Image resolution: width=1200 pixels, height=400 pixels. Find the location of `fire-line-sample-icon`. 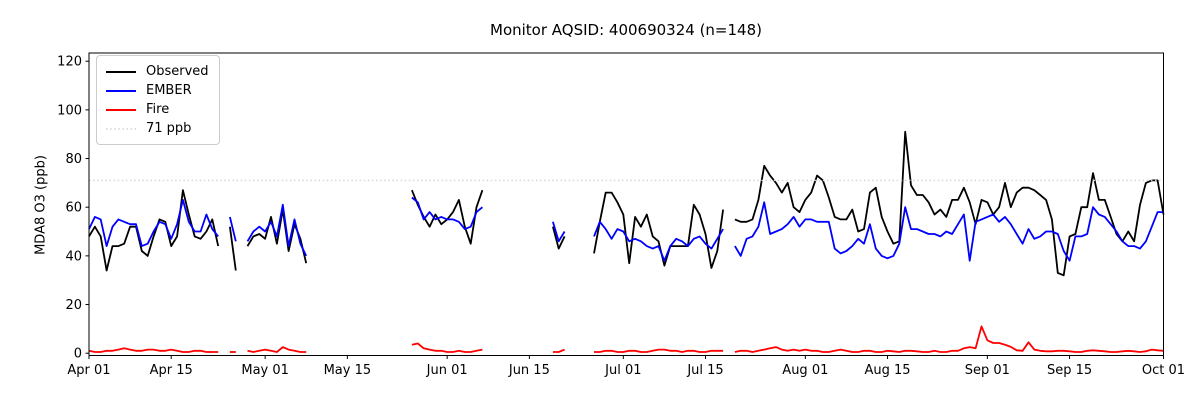

fire-line-sample-icon is located at coordinates (121, 109).